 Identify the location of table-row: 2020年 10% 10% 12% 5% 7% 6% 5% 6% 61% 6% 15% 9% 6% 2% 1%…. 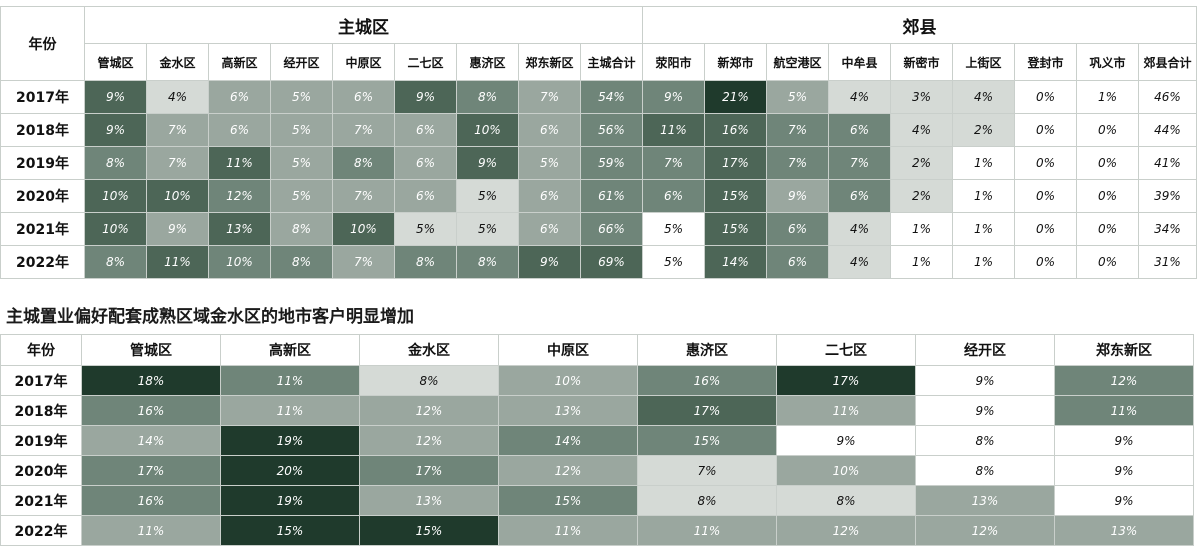
(598, 196).